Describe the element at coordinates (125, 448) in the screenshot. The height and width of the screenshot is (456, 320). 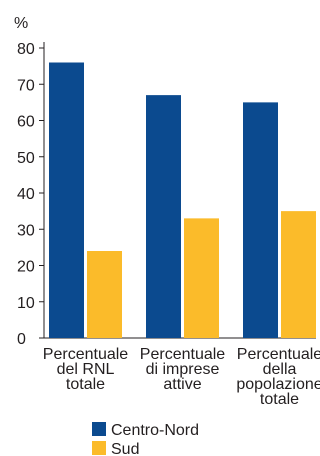
I see `legend-label: Sud` at that location.